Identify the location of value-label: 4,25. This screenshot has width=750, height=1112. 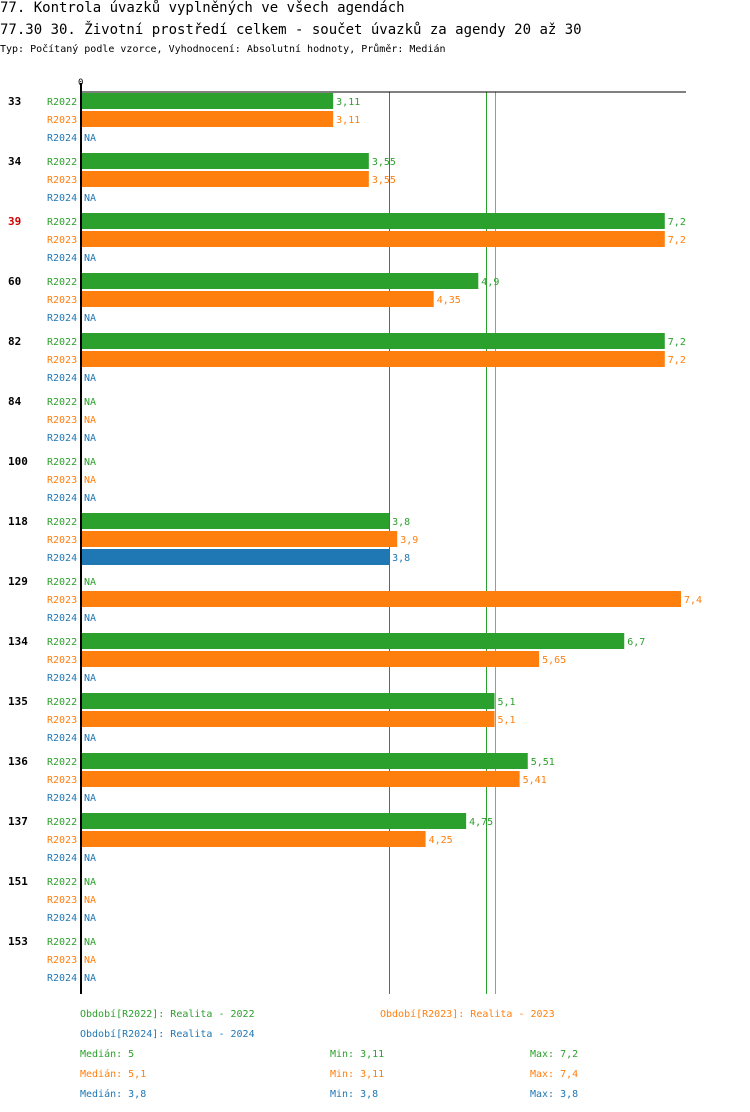
(441, 840).